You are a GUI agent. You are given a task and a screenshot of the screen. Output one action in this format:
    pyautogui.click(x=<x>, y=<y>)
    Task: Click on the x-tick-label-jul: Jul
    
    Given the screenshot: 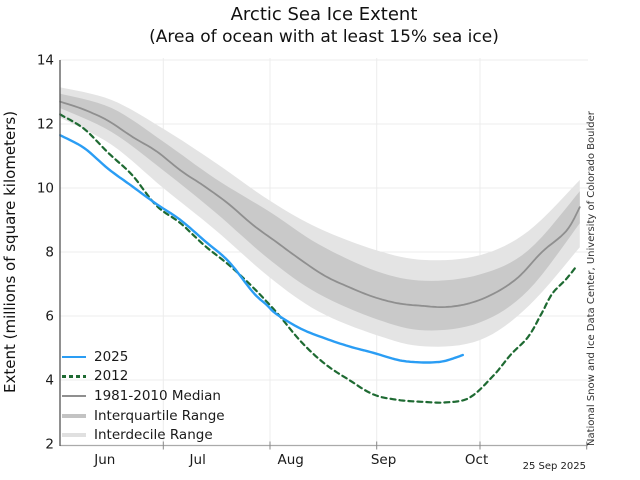 What is the action you would take?
    pyautogui.click(x=197, y=460)
    